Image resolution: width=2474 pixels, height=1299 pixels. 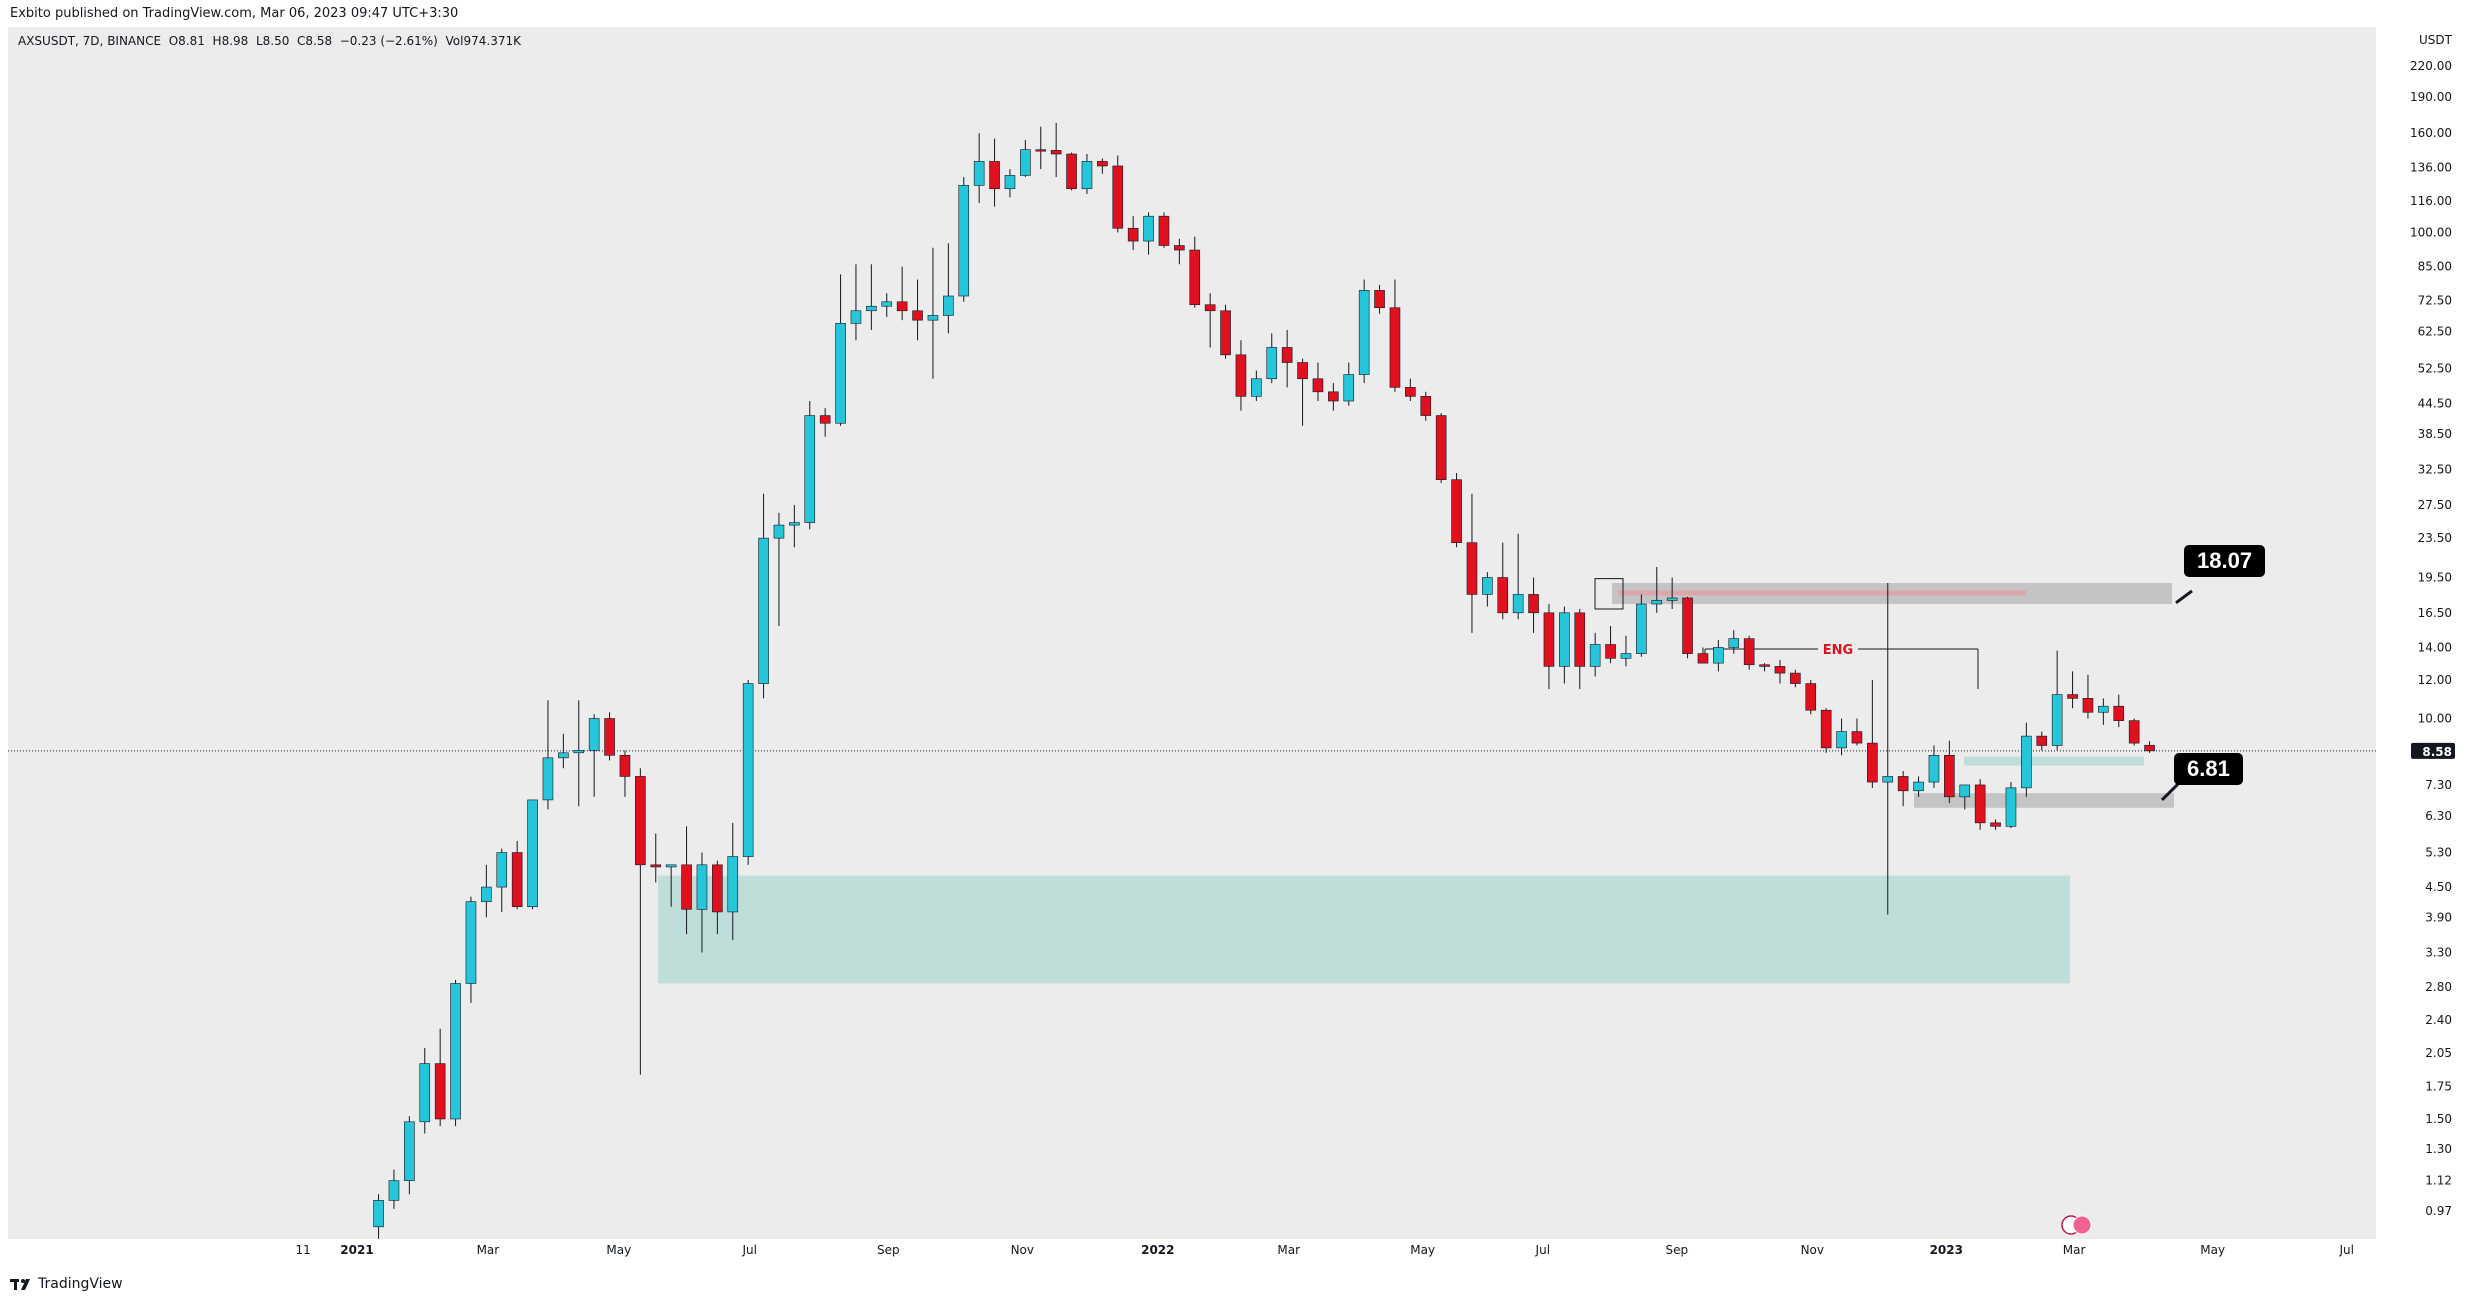 I want to click on misc-layer, so click(x=2076, y=1225).